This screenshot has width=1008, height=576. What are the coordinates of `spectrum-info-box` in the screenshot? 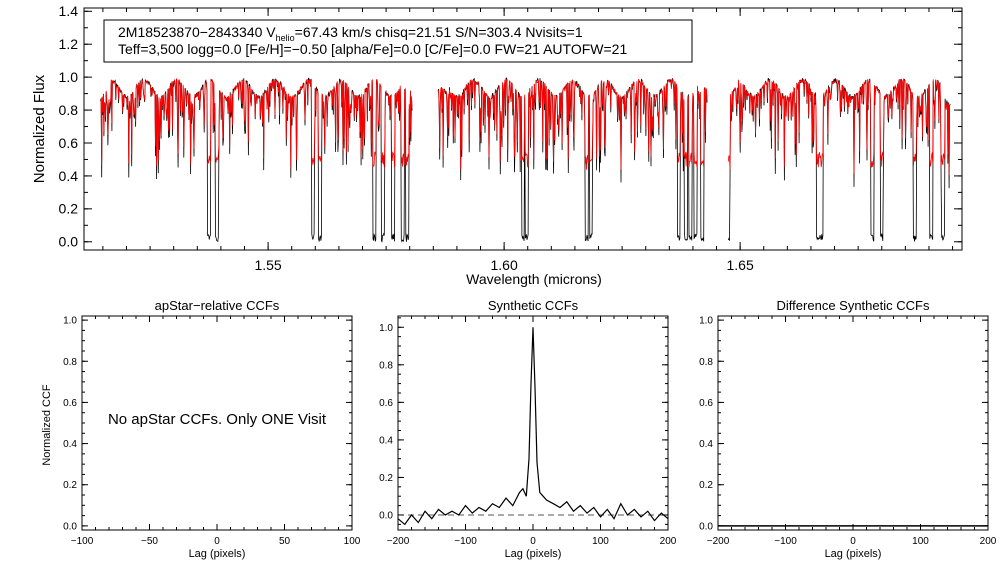 It's located at (398, 41).